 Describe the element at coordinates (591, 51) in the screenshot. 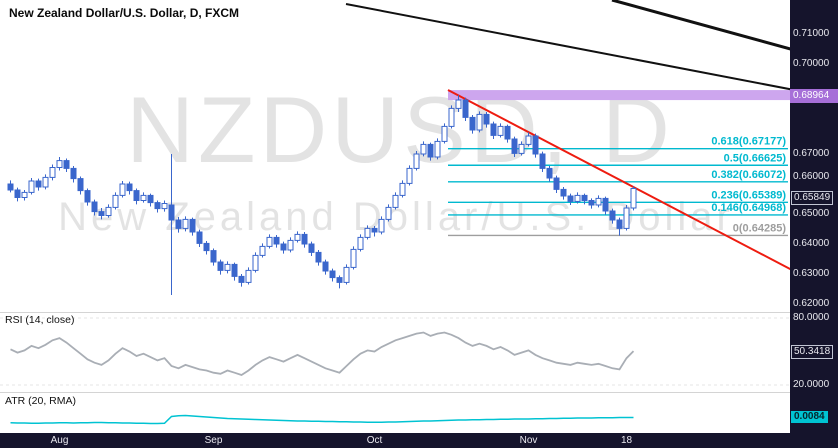

I see `upper-black-trendline` at that location.